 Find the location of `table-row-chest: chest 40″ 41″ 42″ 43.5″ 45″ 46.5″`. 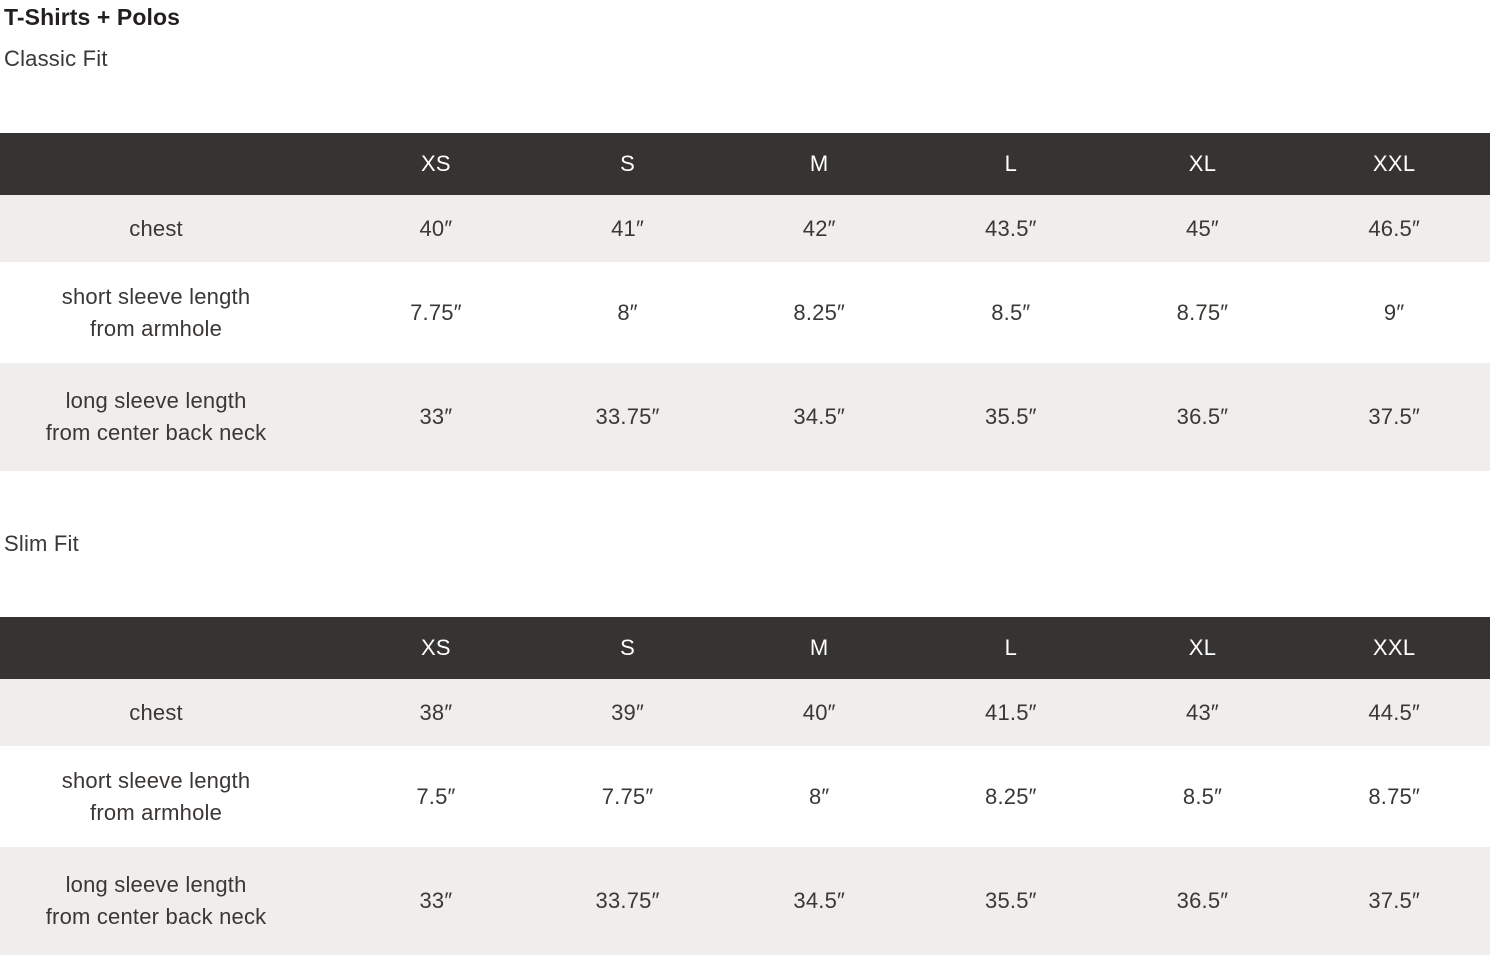

table-row-chest: chest 40″ 41″ 42″ 43.5″ 45″ 46.5″ is located at coordinates (745, 228).